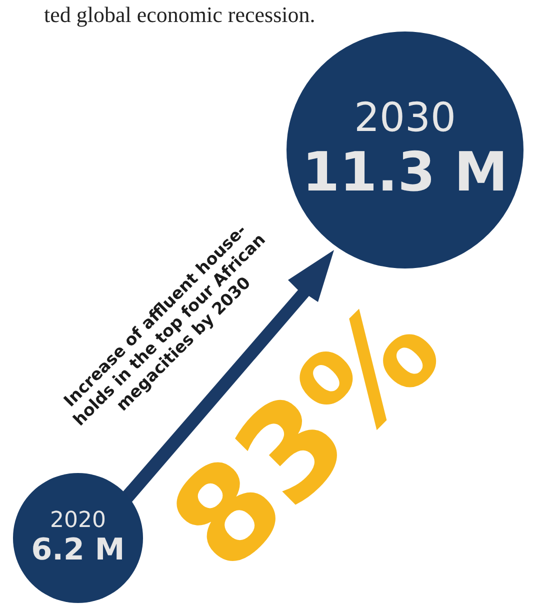  What do you see at coordinates (180, 15) in the screenshot?
I see `text: ted global economic recession.` at bounding box center [180, 15].